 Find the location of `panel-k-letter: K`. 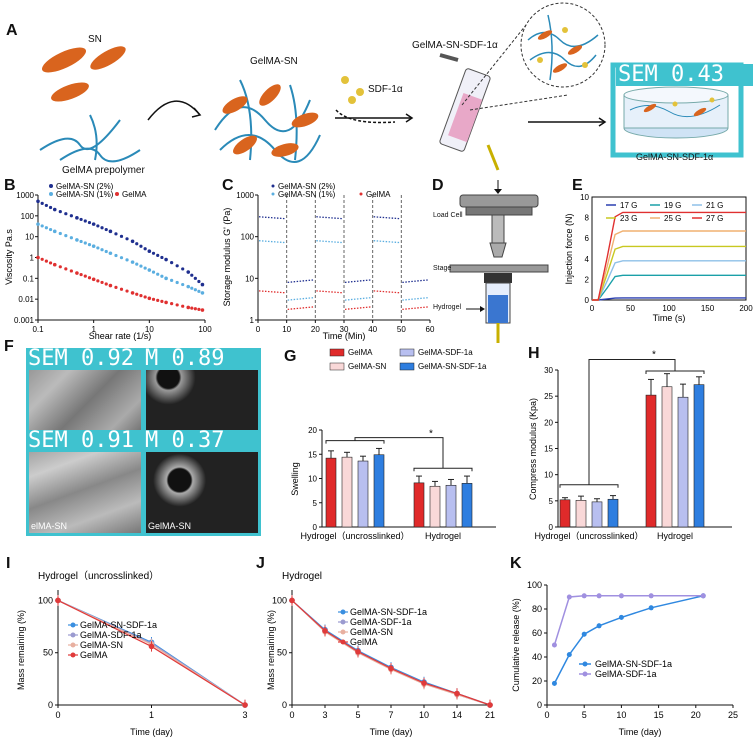

panel-k-letter: K is located at coordinates (516, 563).